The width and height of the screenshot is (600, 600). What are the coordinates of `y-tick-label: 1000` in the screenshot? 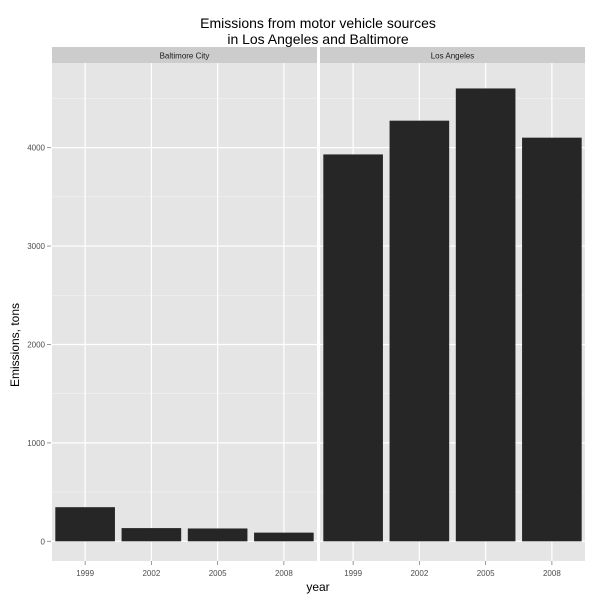 It's located at (36, 443).